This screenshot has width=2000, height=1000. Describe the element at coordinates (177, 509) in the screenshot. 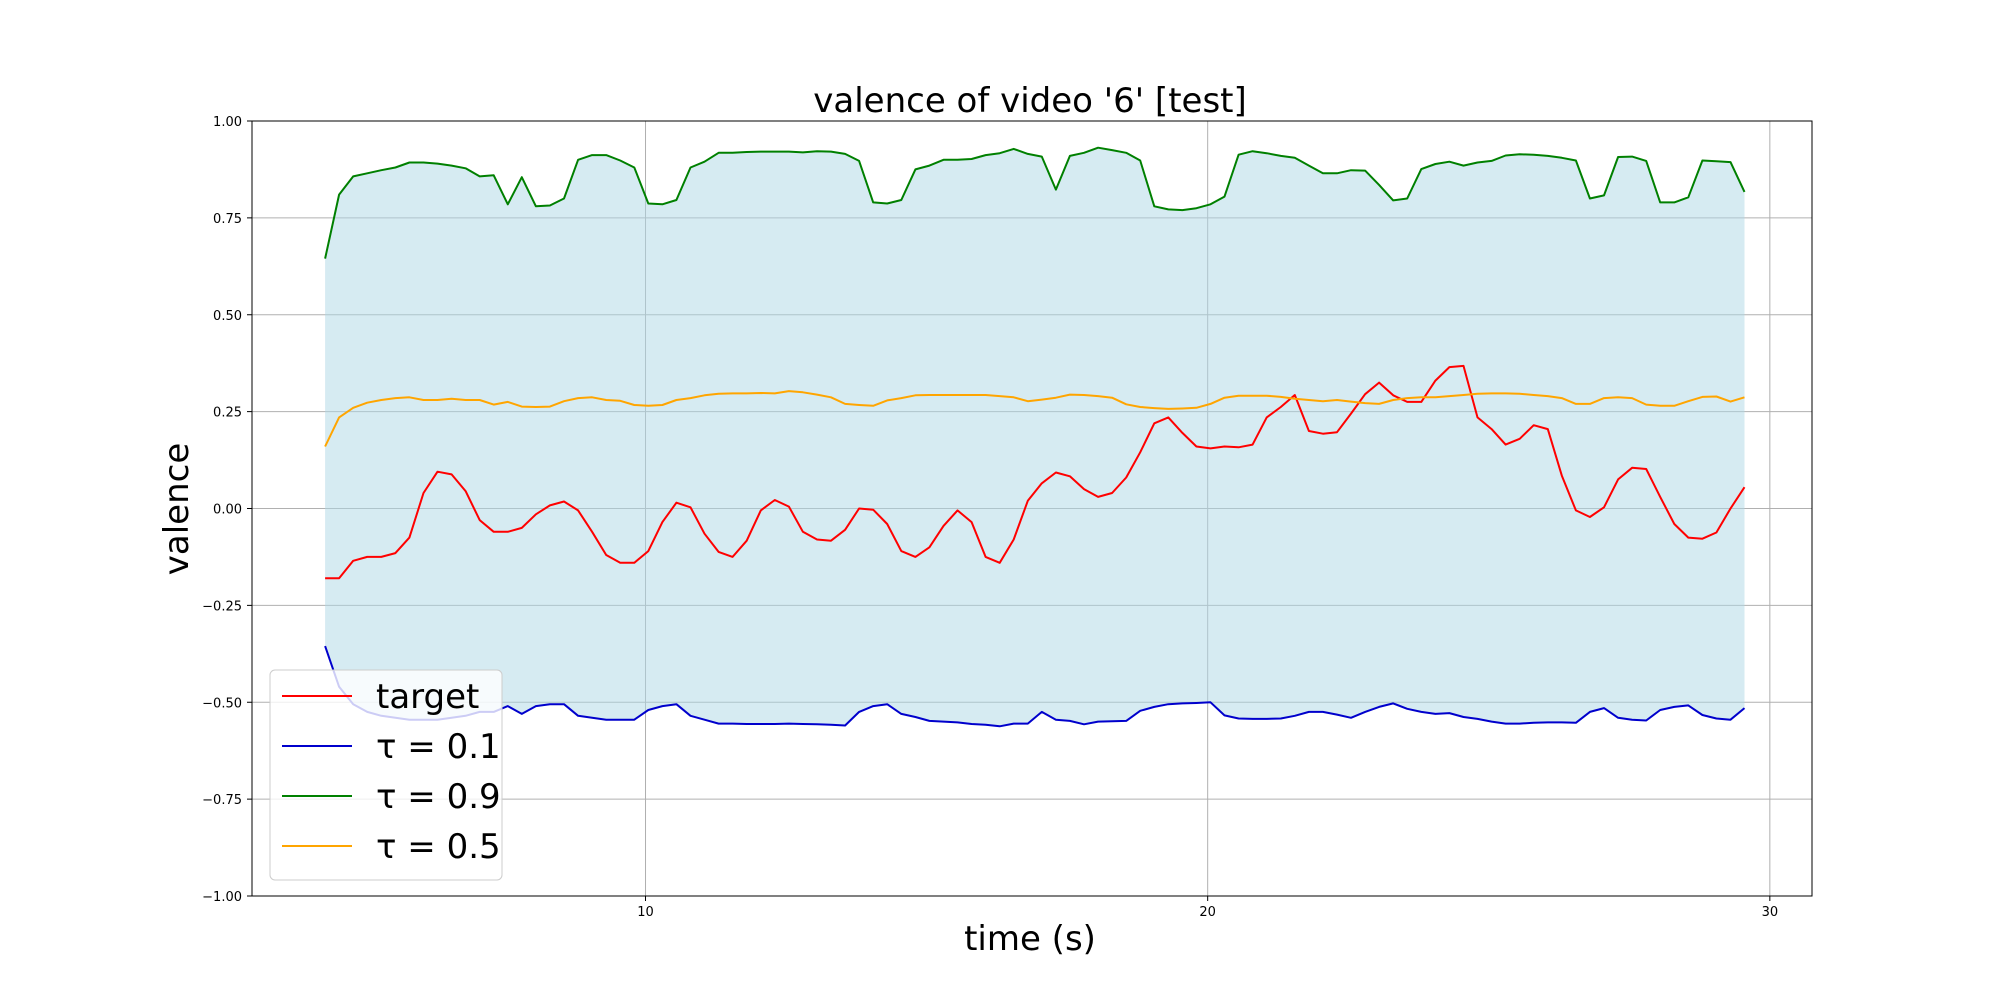

I see `y-axis-label: valence` at that location.